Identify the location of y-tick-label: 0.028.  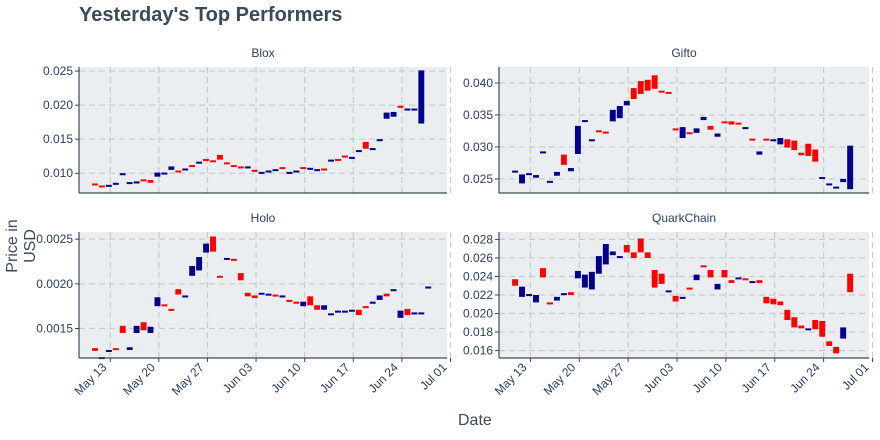
(478, 239).